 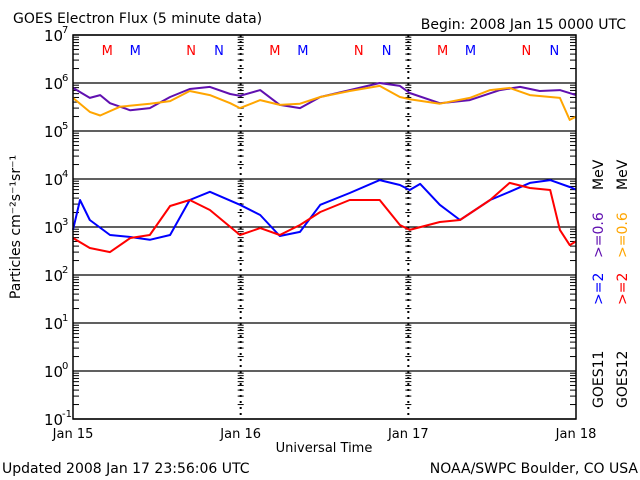 What do you see at coordinates (65, 126) in the screenshot?
I see `y-tick-exponent: 5` at bounding box center [65, 126].